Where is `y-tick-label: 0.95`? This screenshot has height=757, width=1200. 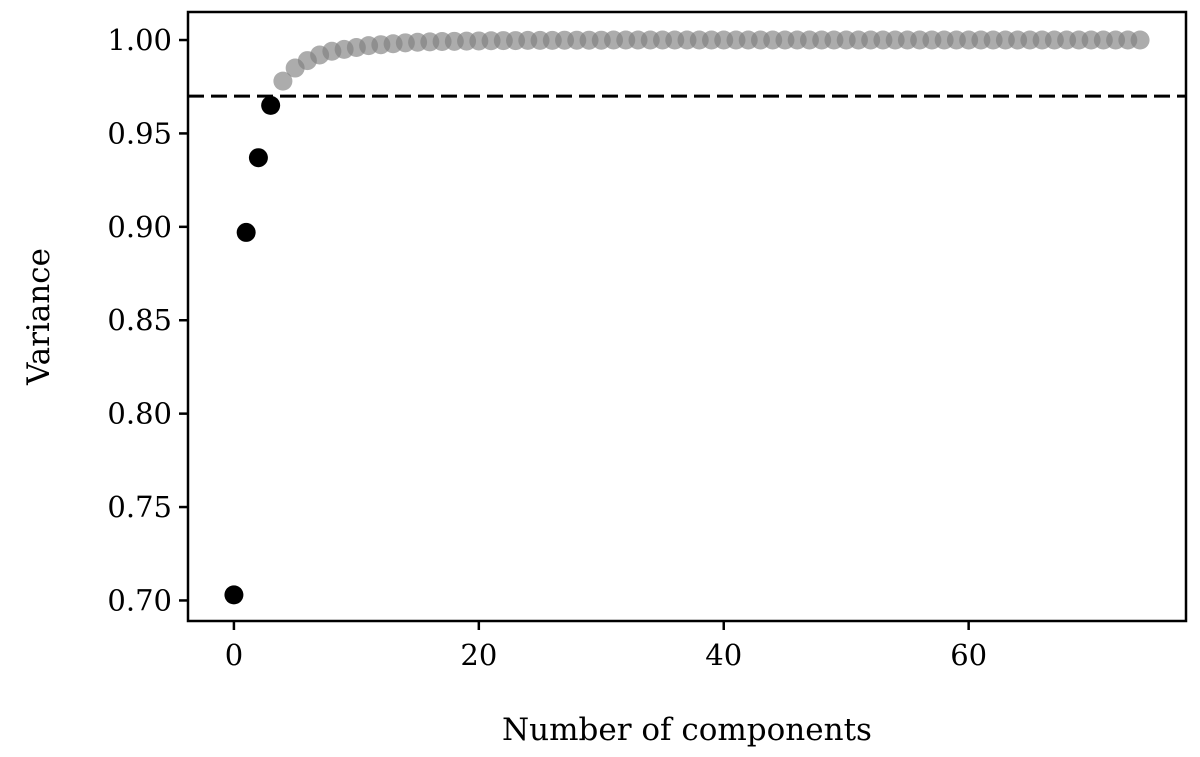 y-tick-label: 0.95 is located at coordinates (139, 133).